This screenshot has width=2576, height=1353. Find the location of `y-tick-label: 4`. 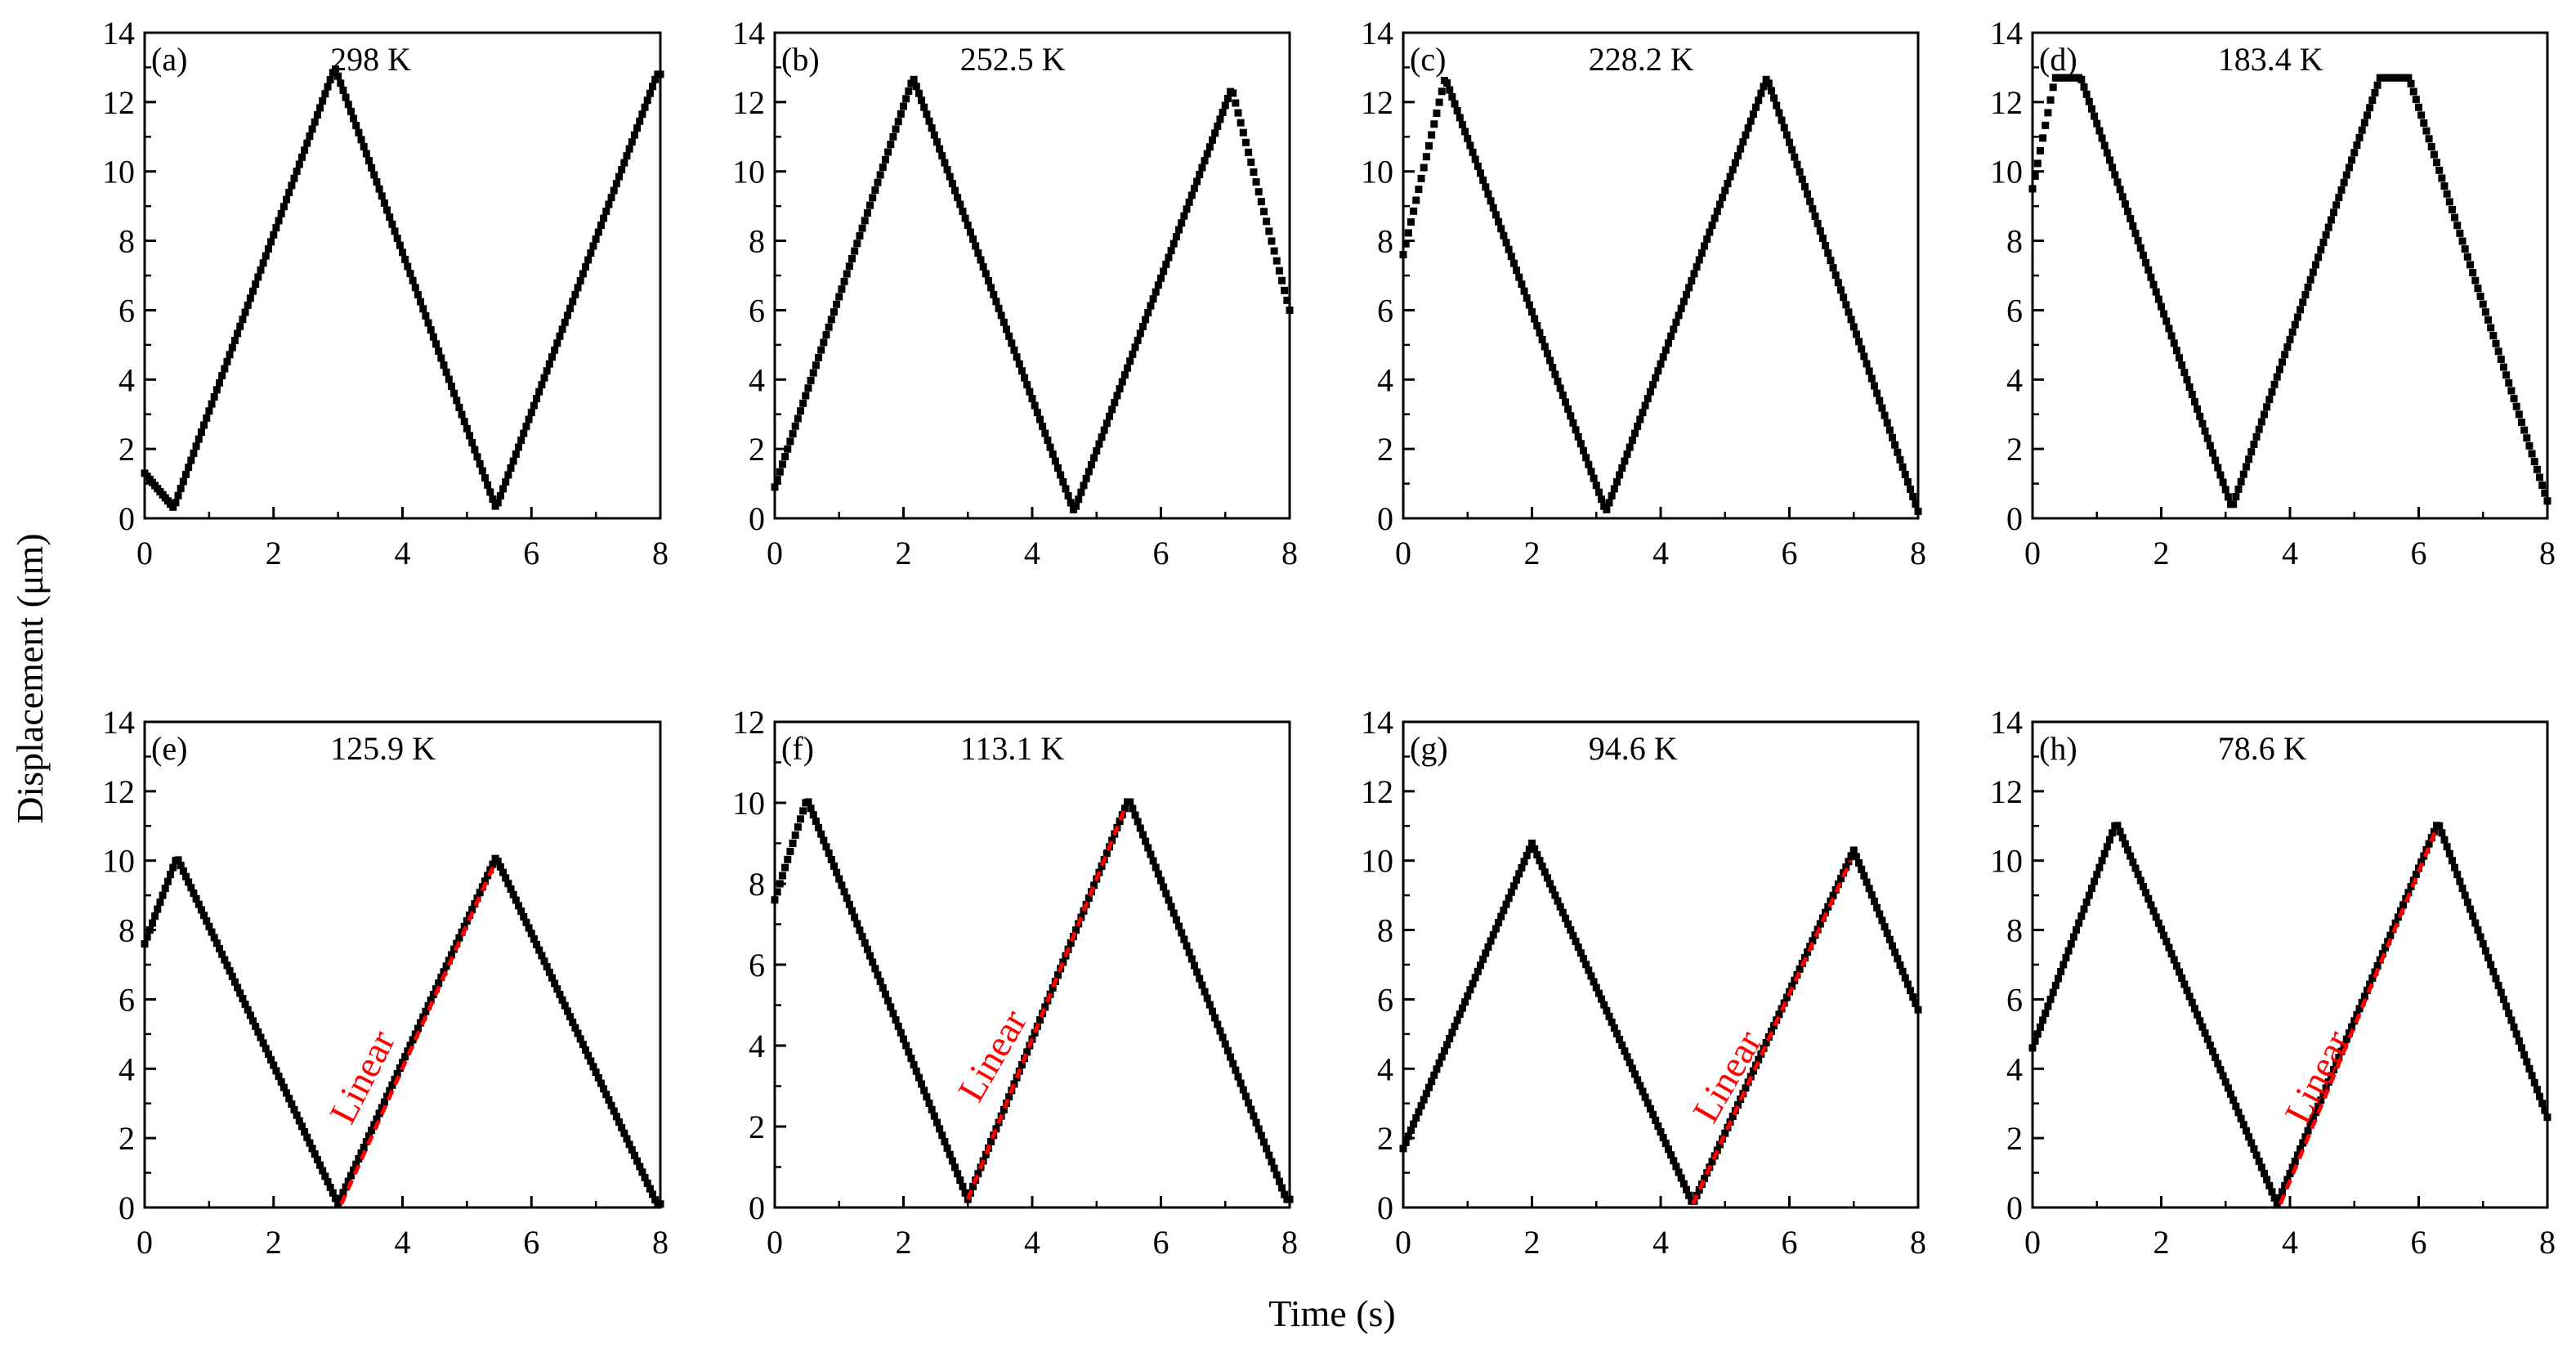

y-tick-label: 4 is located at coordinates (127, 1069).